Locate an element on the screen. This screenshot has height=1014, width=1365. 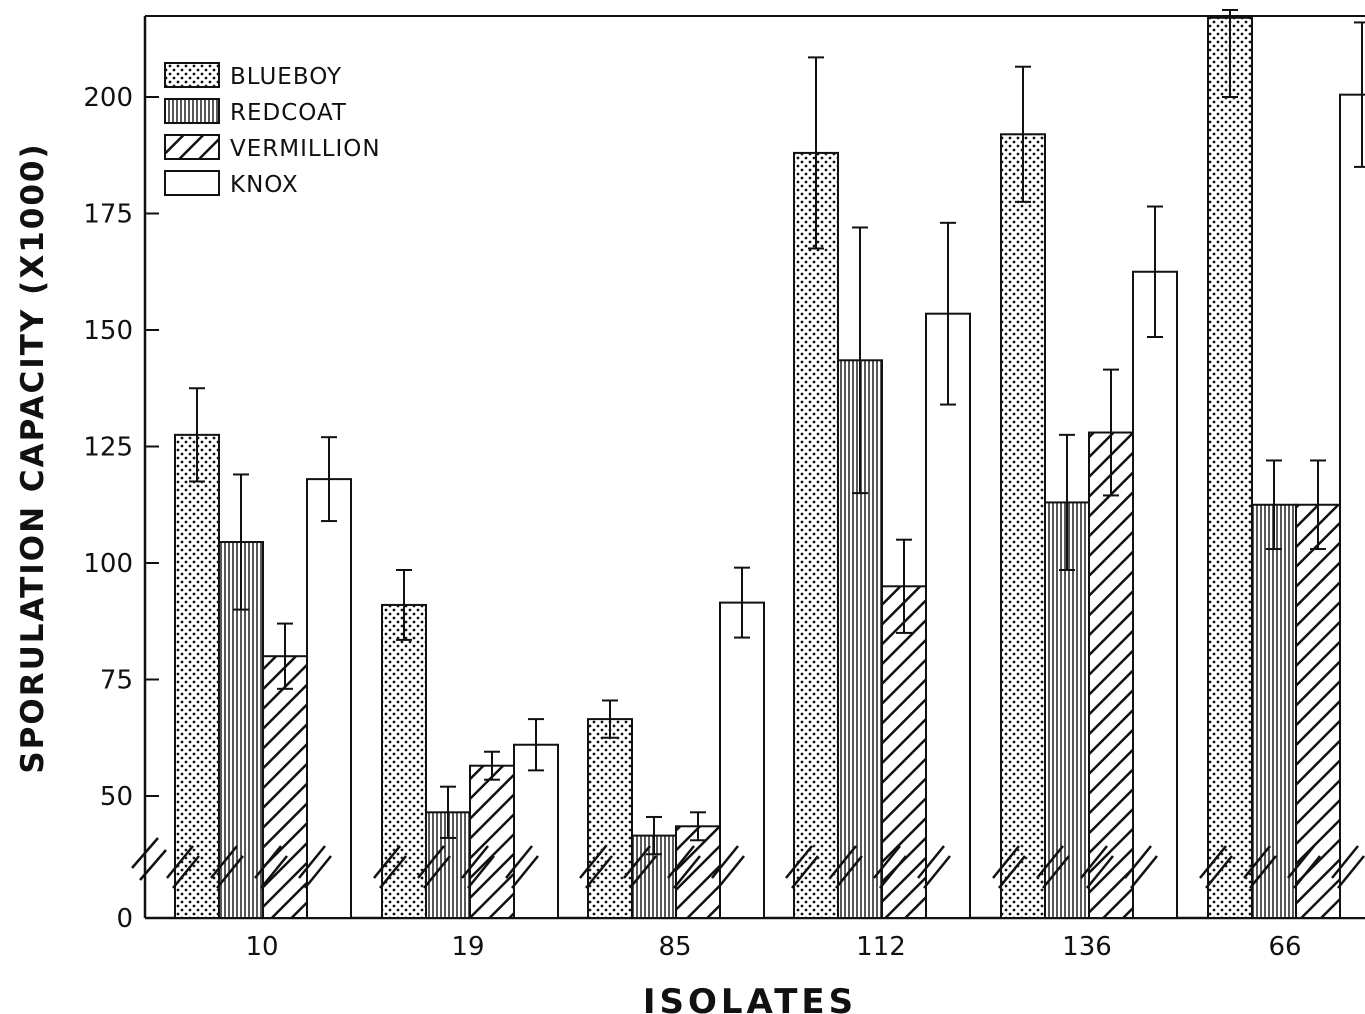
x-axis-title: ISOLATES is located at coordinates (750, 998).